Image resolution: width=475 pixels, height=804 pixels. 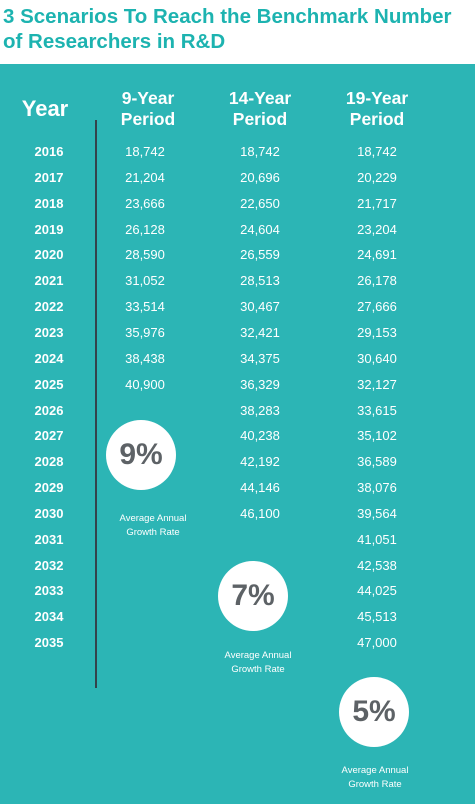 I want to click on table-row: 2034 45,513, so click(x=237, y=617).